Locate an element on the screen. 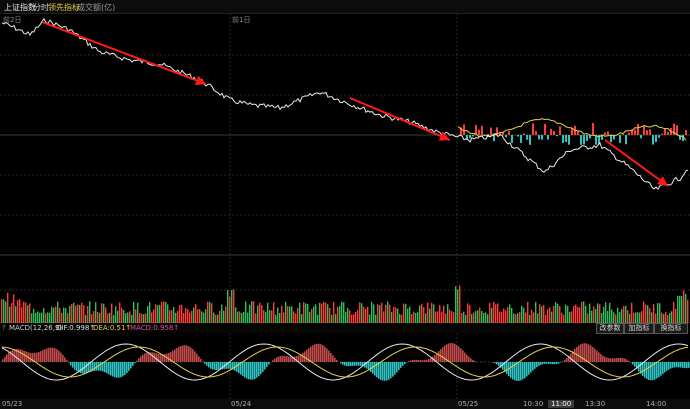 The width and height of the screenshot is (690, 409). help-icon: ? is located at coordinates (4, 328).